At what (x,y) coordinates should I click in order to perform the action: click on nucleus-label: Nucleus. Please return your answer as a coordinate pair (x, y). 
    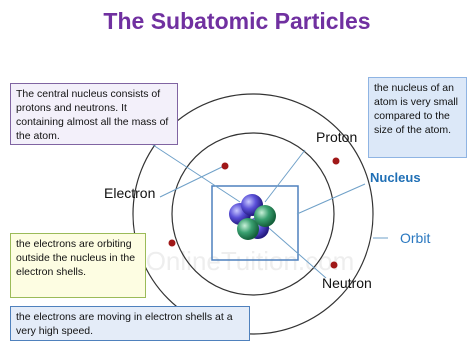
    Looking at the image, I should click on (395, 177).